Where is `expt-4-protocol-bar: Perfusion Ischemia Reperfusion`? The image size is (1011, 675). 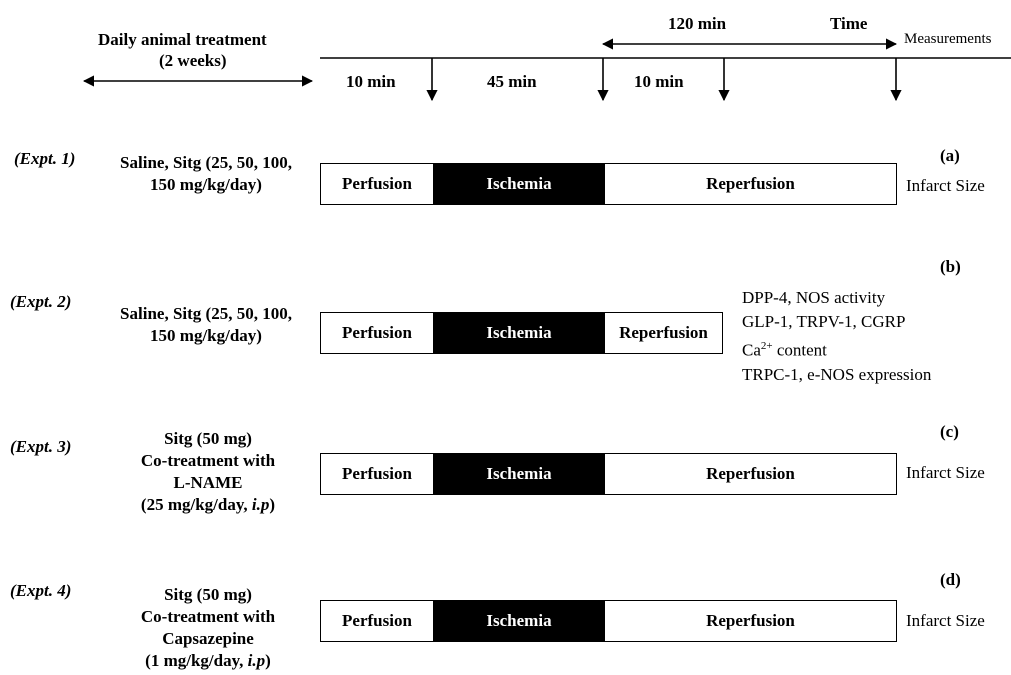 expt-4-protocol-bar: Perfusion Ischemia Reperfusion is located at coordinates (608, 621).